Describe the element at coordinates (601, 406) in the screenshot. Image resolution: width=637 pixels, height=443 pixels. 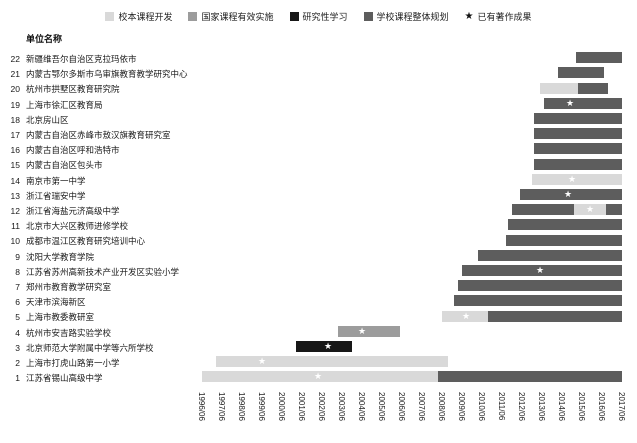
I see `x-tick-label: 2016/06` at that location.